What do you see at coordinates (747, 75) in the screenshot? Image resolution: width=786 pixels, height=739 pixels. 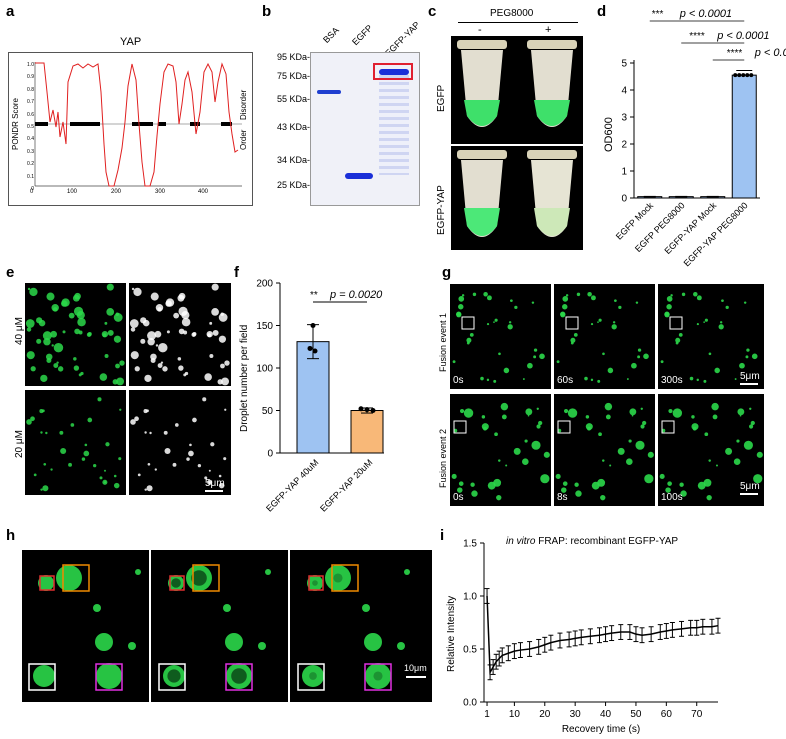 I see `d-data-point` at bounding box center [747, 75].